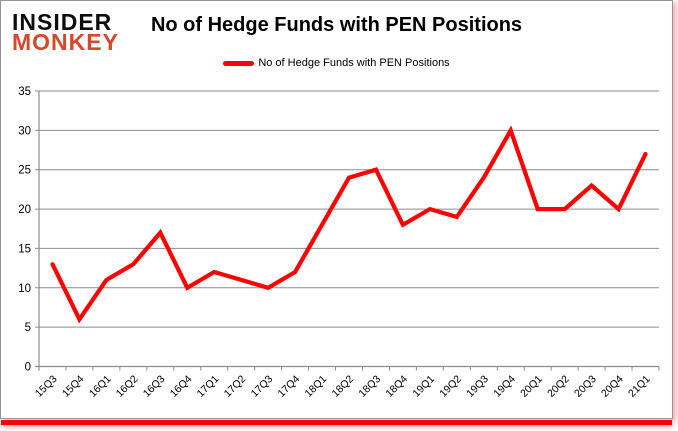 The width and height of the screenshot is (678, 431). What do you see at coordinates (24, 210) in the screenshot?
I see `y-axis-tick-label: 20` at bounding box center [24, 210].